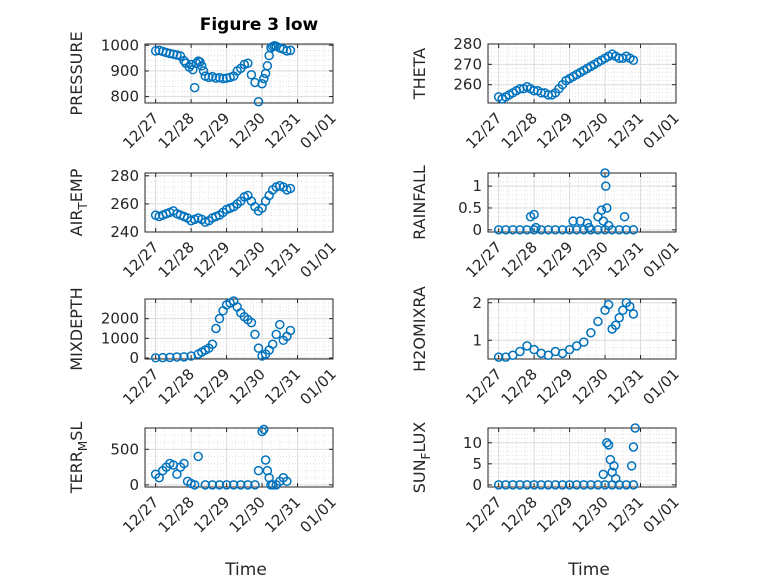 Image resolution: width=778 pixels, height=583 pixels. Describe the element at coordinates (419, 74) in the screenshot. I see `y-axis-label: THETA` at that location.